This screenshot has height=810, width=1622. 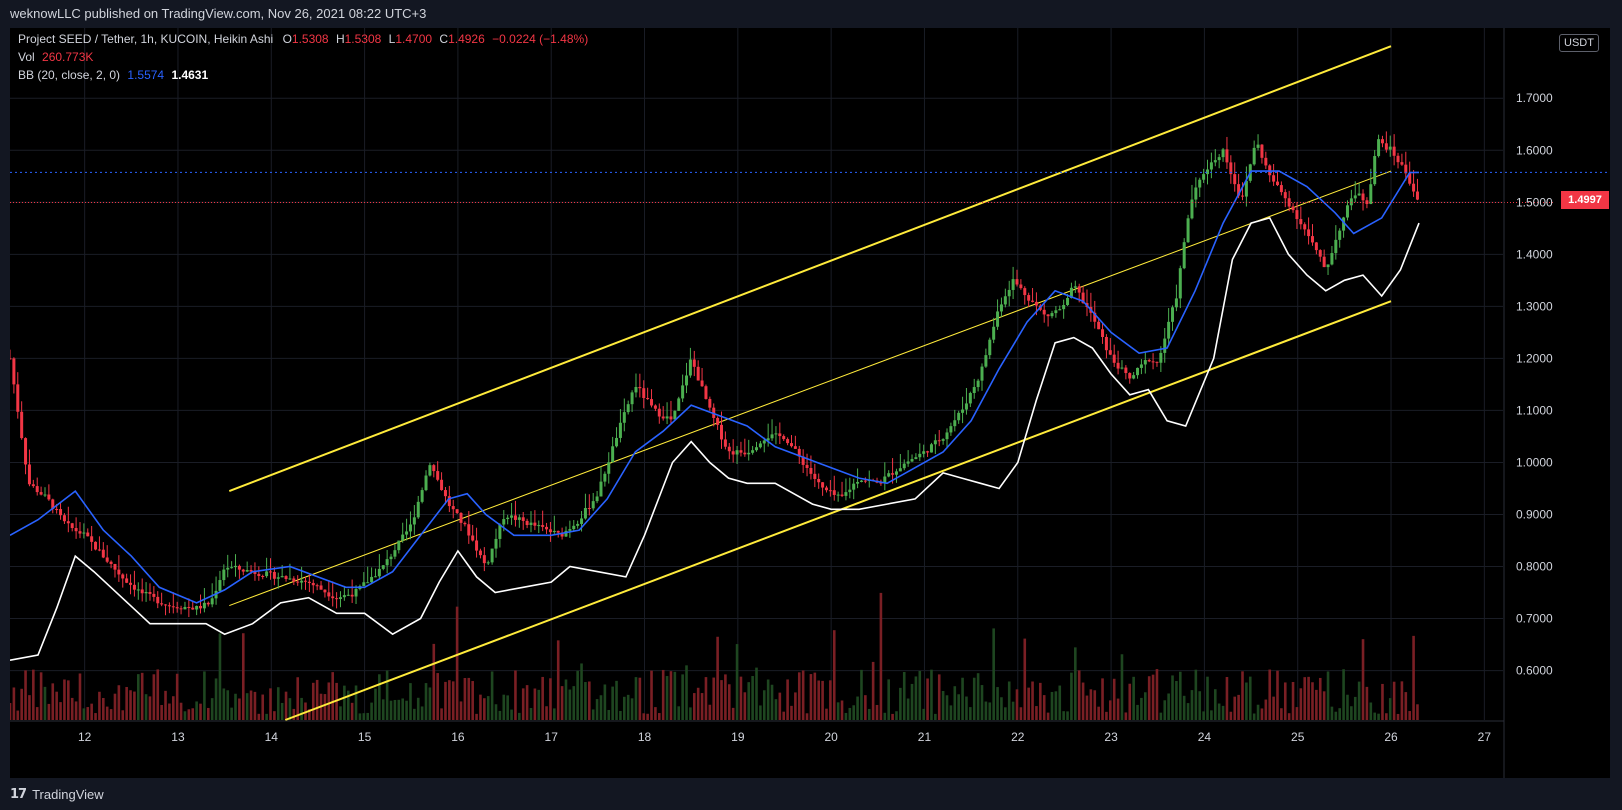 What do you see at coordinates (55, 57) in the screenshot?
I see `legend-volume-row: Vol 260.773K` at bounding box center [55, 57].